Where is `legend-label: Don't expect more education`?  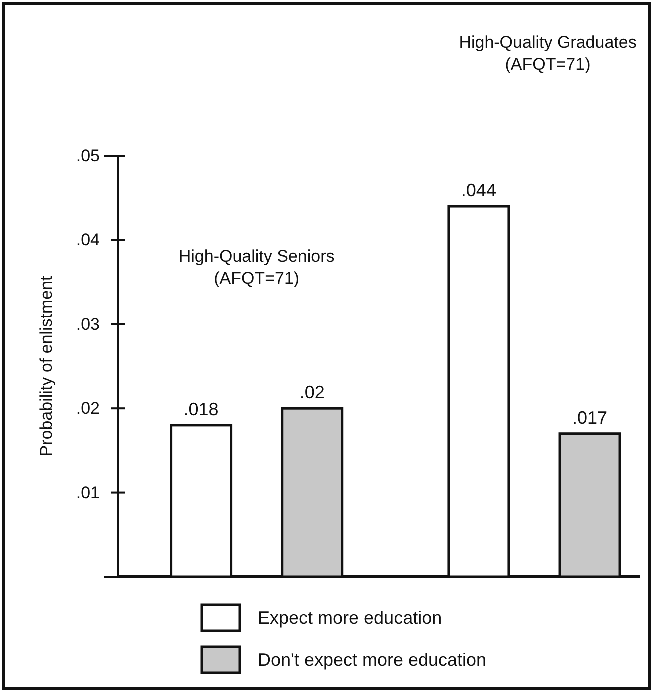 legend-label: Don't expect more education is located at coordinates (372, 660).